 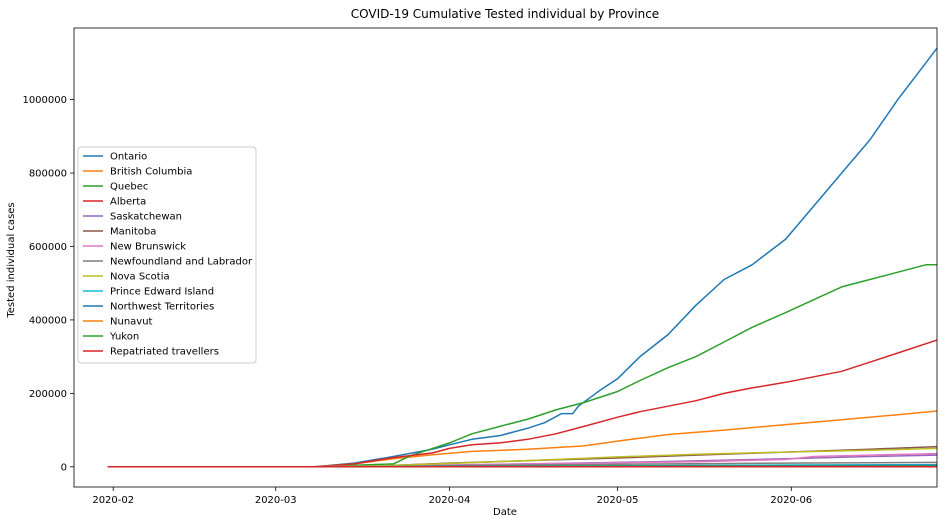 I want to click on x-tick-label: 2020-04, so click(x=450, y=500).